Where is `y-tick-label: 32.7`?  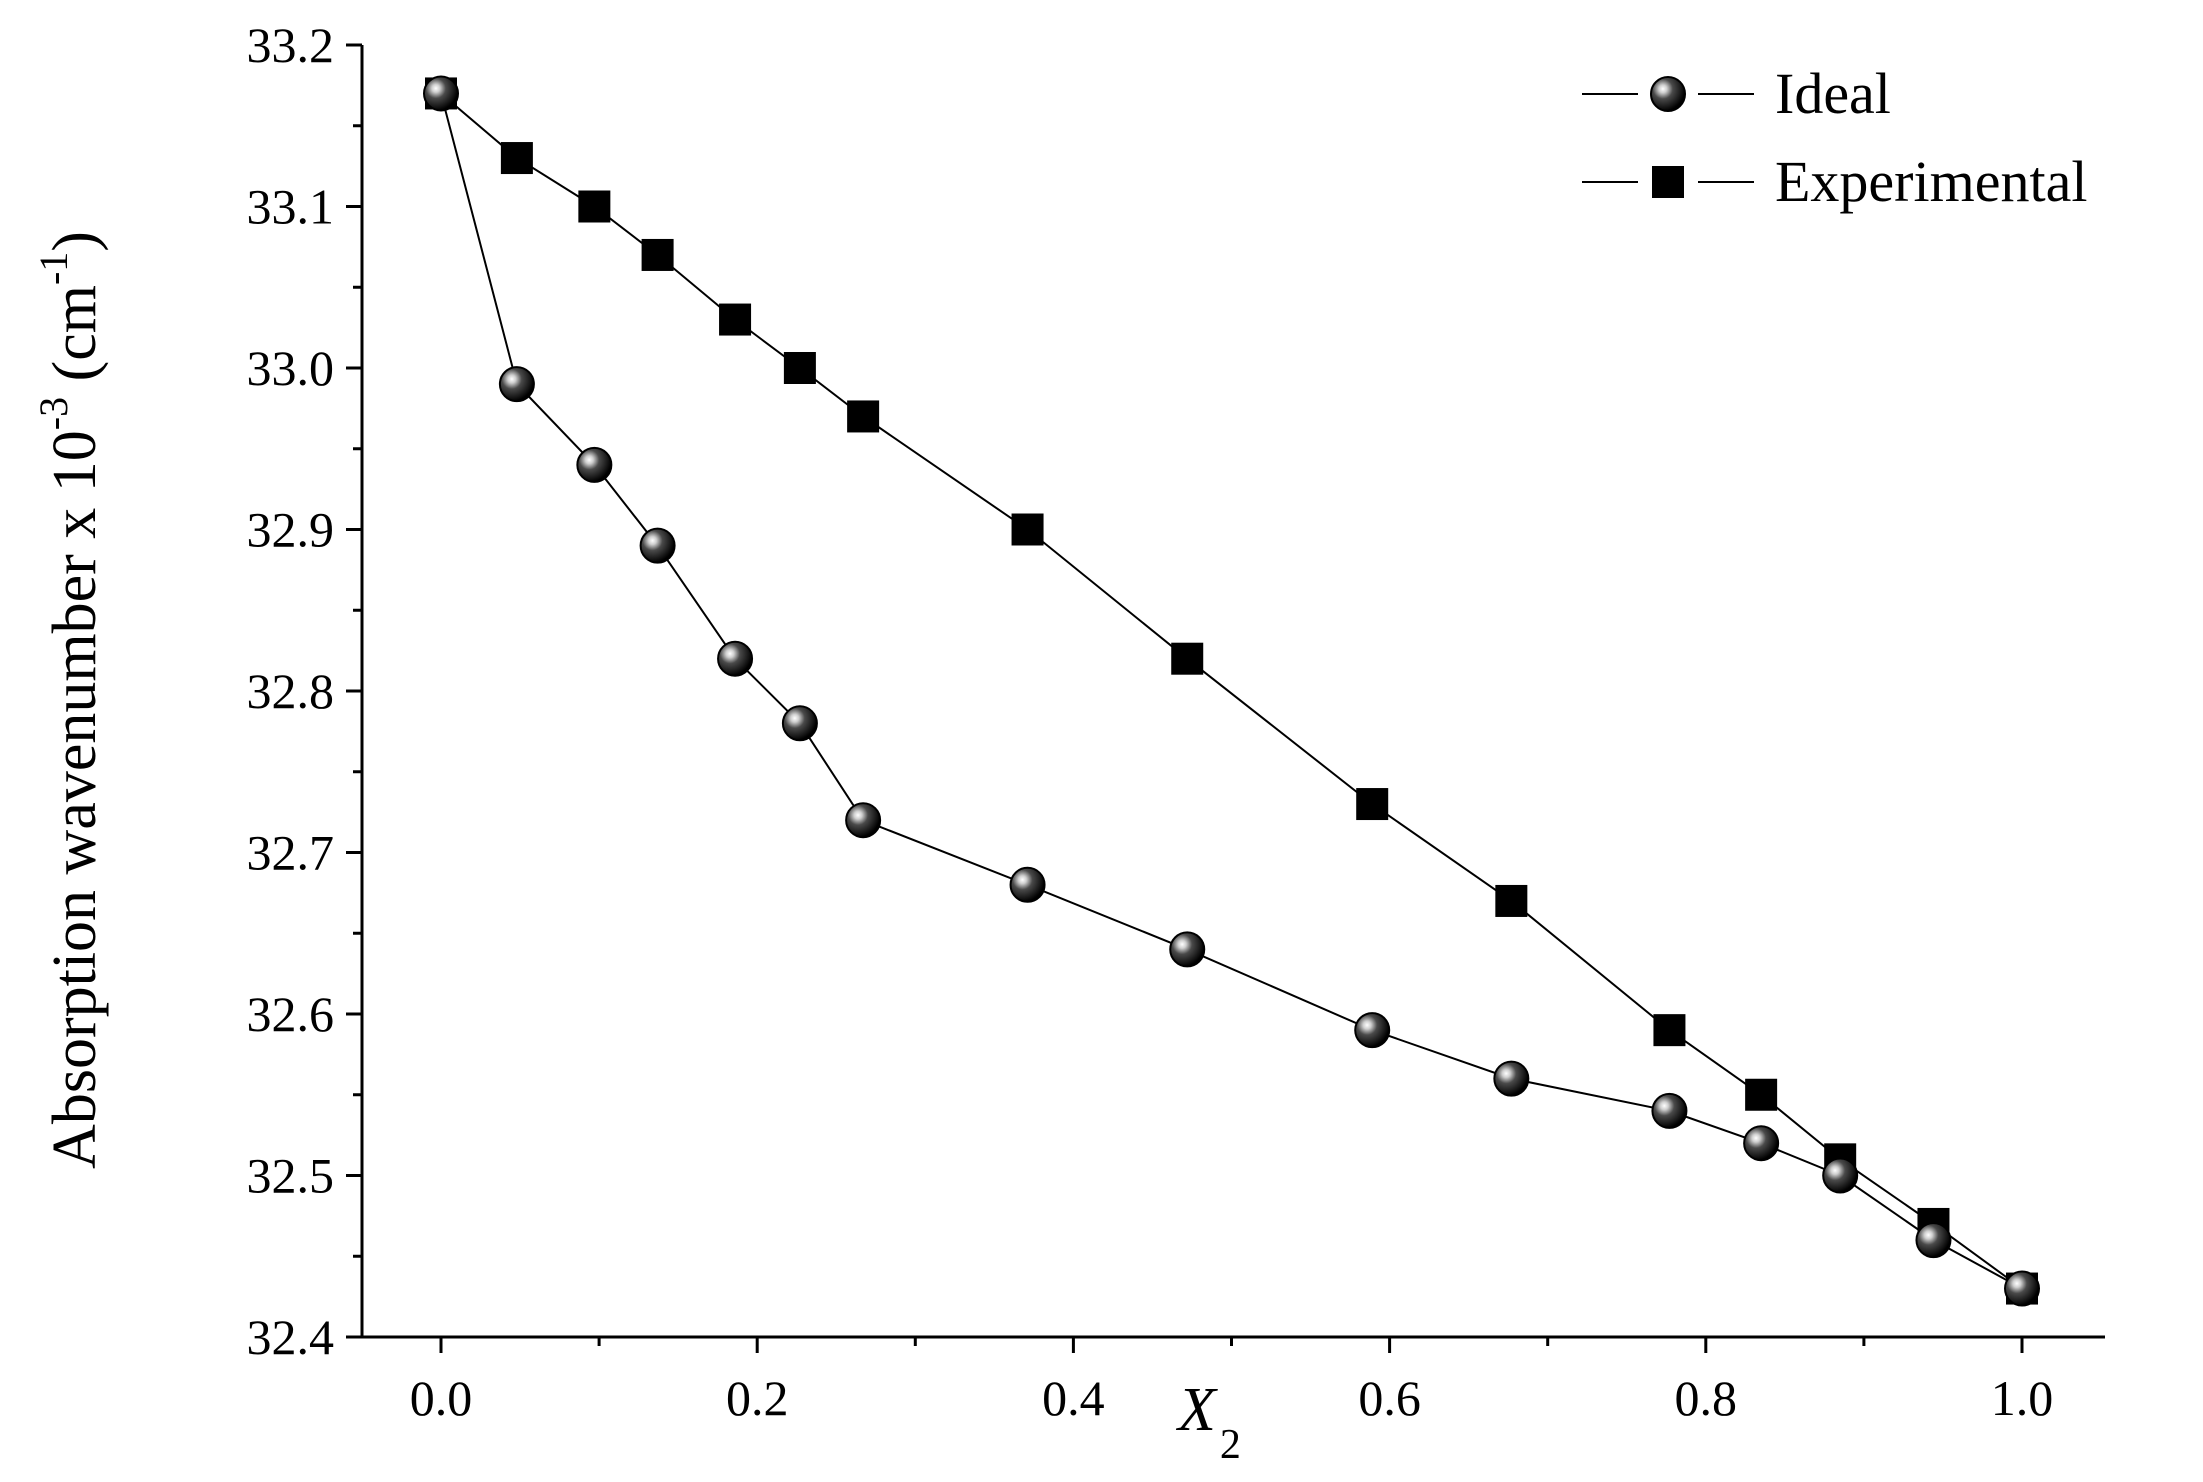 y-tick-label: 32.7 is located at coordinates (291, 853).